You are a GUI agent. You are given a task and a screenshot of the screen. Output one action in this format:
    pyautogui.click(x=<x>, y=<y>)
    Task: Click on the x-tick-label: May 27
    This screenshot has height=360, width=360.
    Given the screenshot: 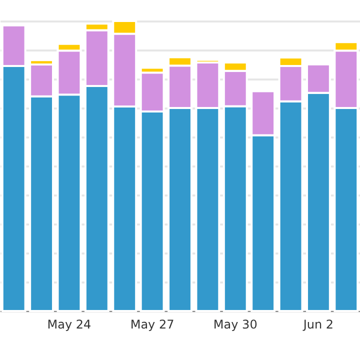 What is the action you would take?
    pyautogui.click(x=152, y=325)
    